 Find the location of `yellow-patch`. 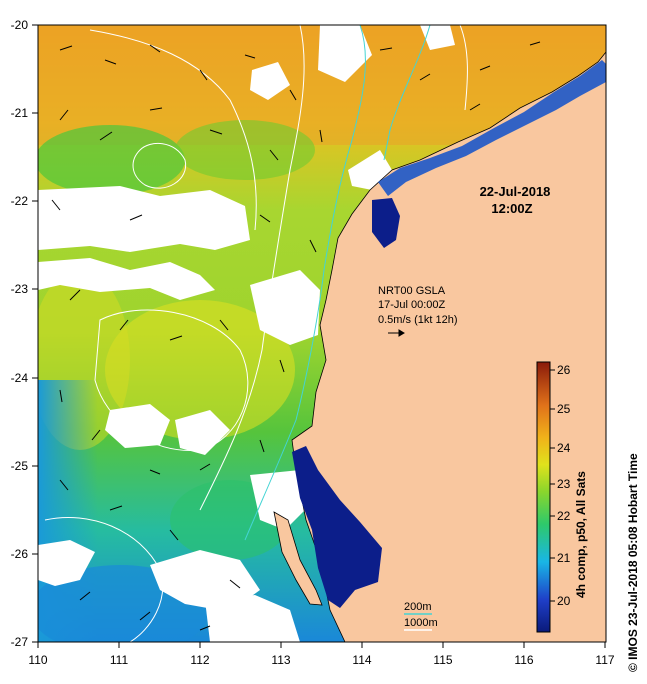

yellow-patch is located at coordinates (200, 370).